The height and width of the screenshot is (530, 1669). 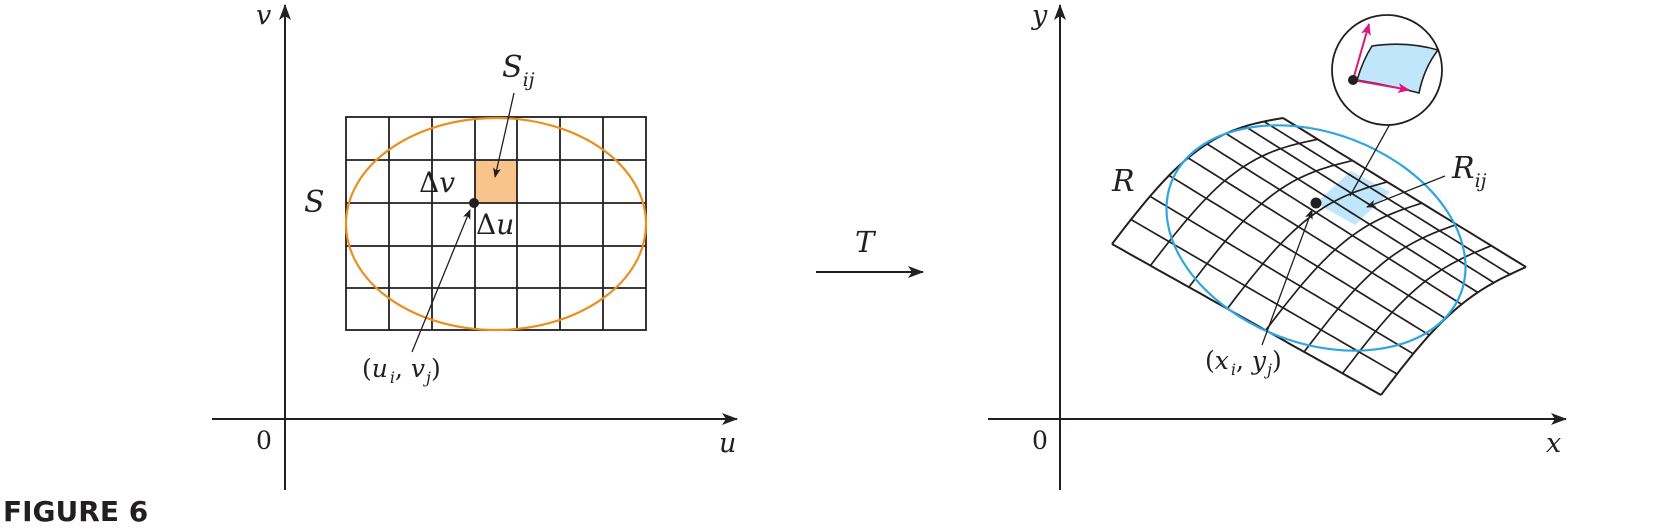 I want to click on u-axis-label: u, so click(x=727, y=443).